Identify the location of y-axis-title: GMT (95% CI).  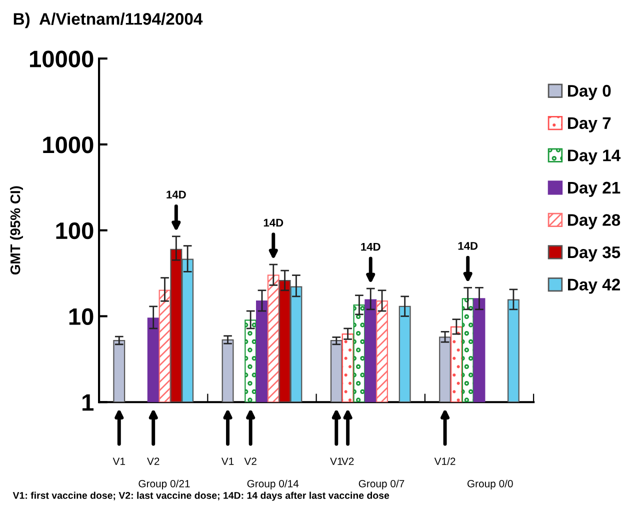
(16, 230).